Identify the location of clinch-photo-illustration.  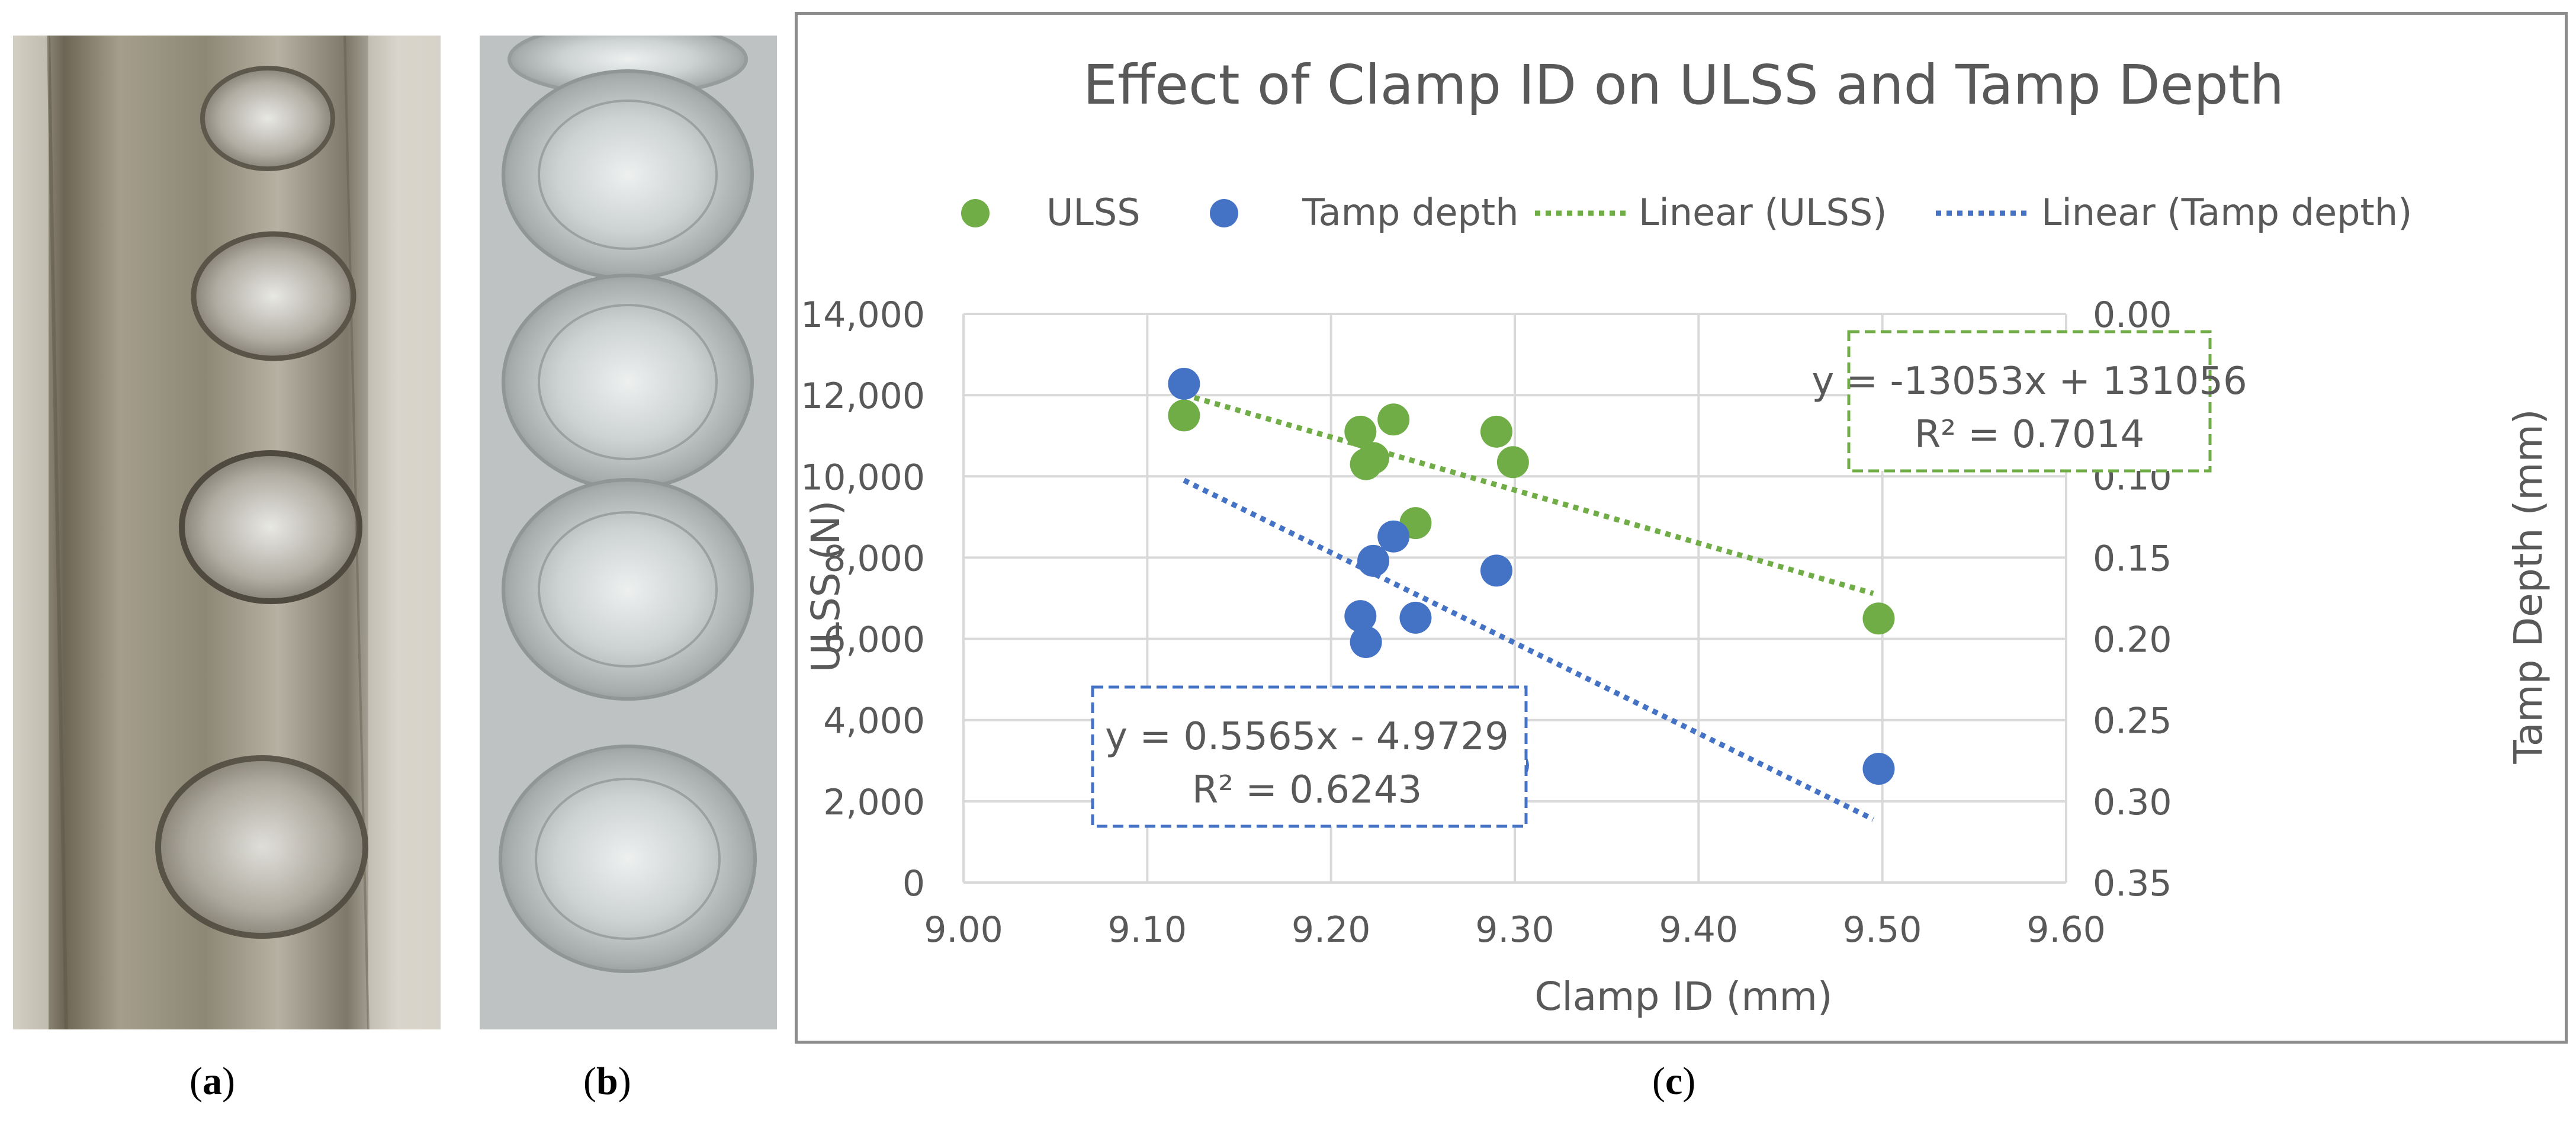
(628, 532).